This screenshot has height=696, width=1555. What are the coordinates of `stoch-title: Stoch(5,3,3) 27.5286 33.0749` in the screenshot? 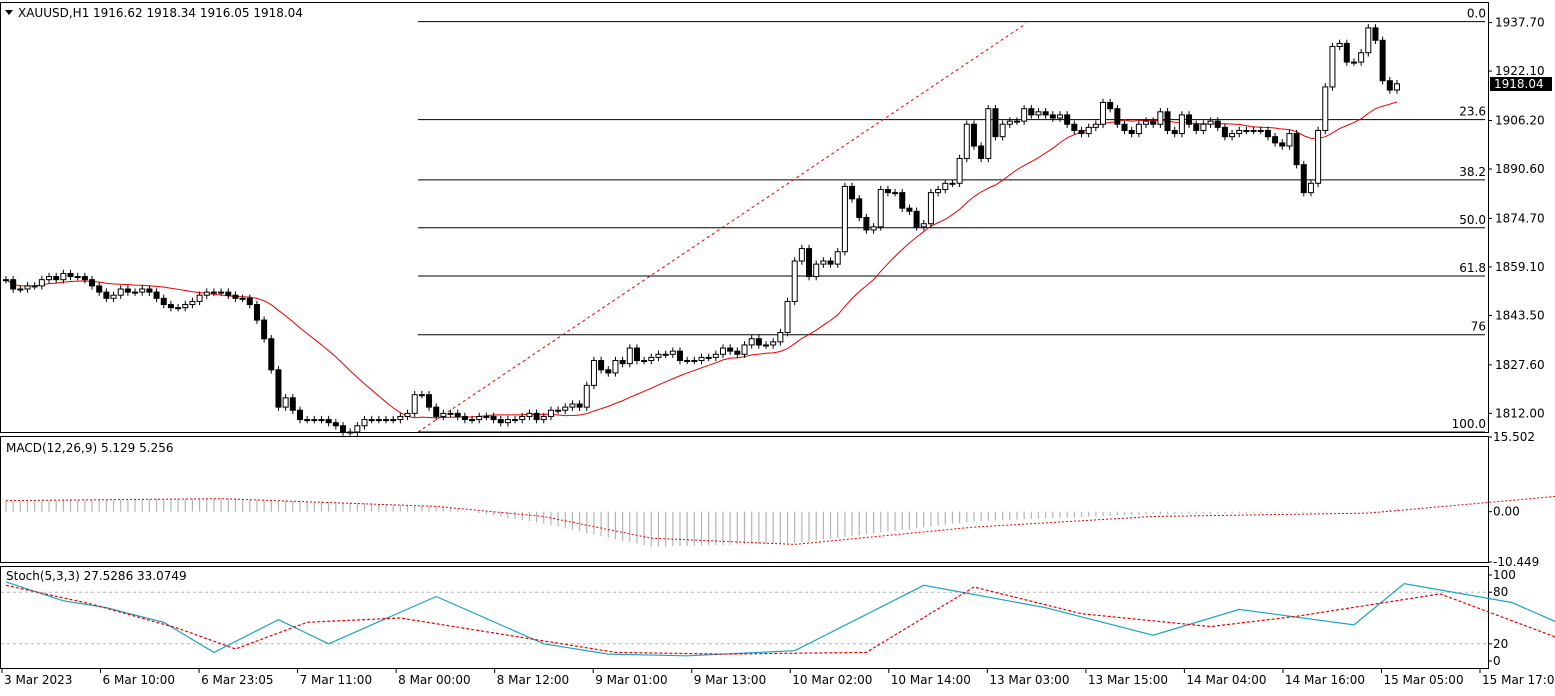 It's located at (96, 576).